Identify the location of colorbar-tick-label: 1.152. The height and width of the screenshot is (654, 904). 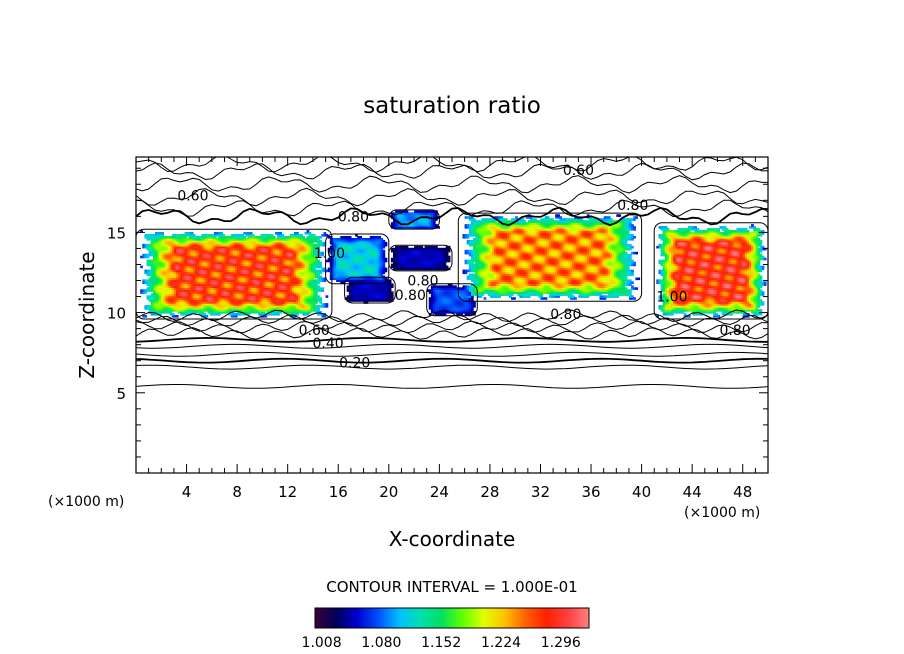
(441, 643).